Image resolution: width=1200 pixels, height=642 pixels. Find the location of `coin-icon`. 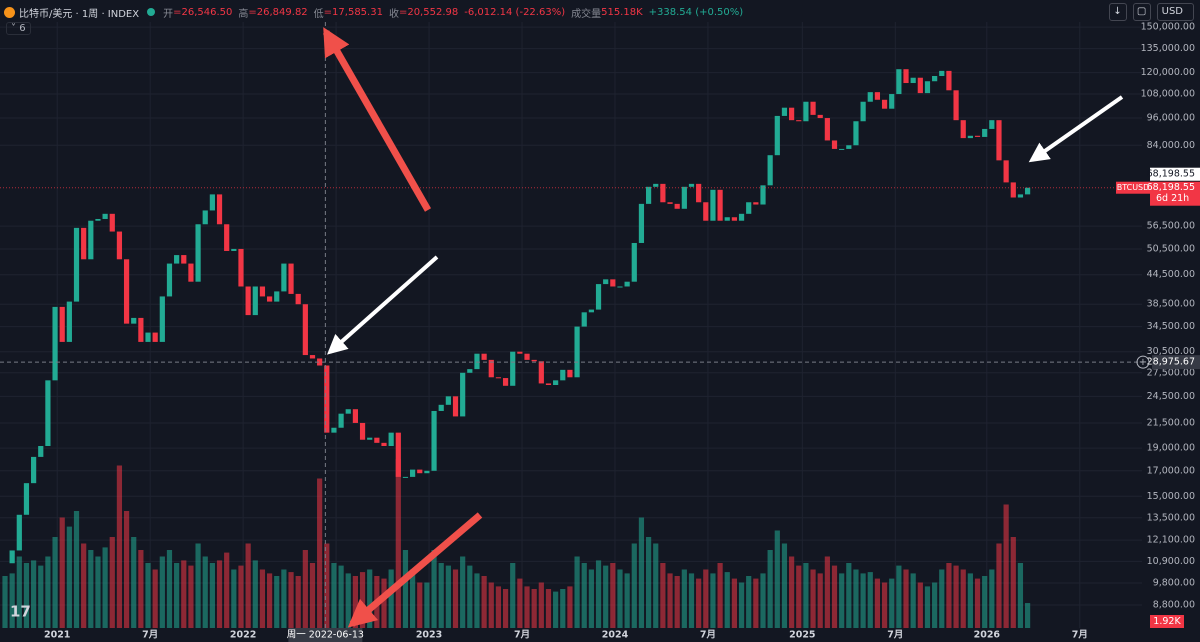

coin-icon is located at coordinates (9, 12).